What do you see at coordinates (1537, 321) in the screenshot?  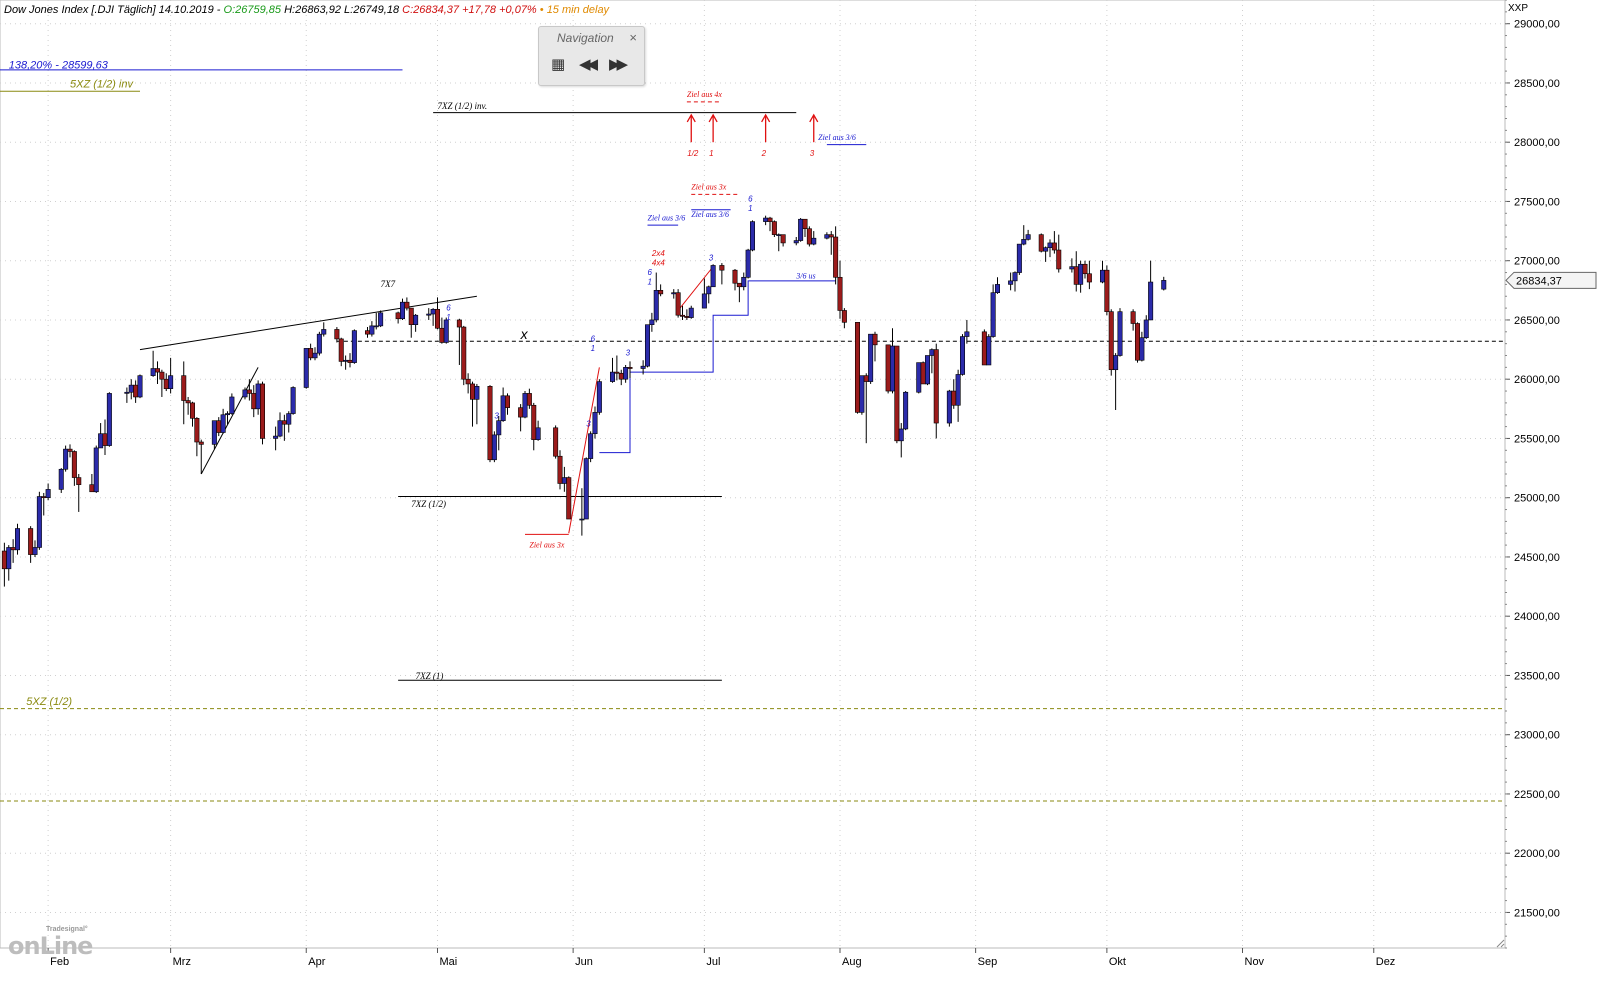 I see `y-tick-label: 26500,00` at bounding box center [1537, 321].